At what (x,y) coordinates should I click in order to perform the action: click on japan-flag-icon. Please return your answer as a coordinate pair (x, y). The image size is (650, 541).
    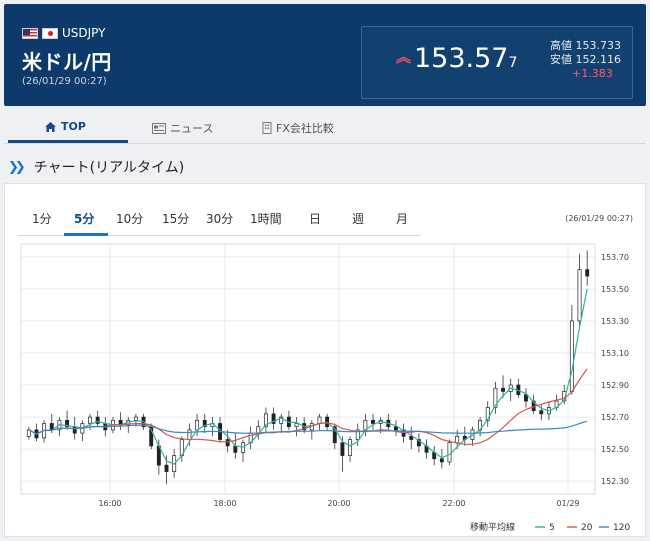
    Looking at the image, I should click on (50, 33).